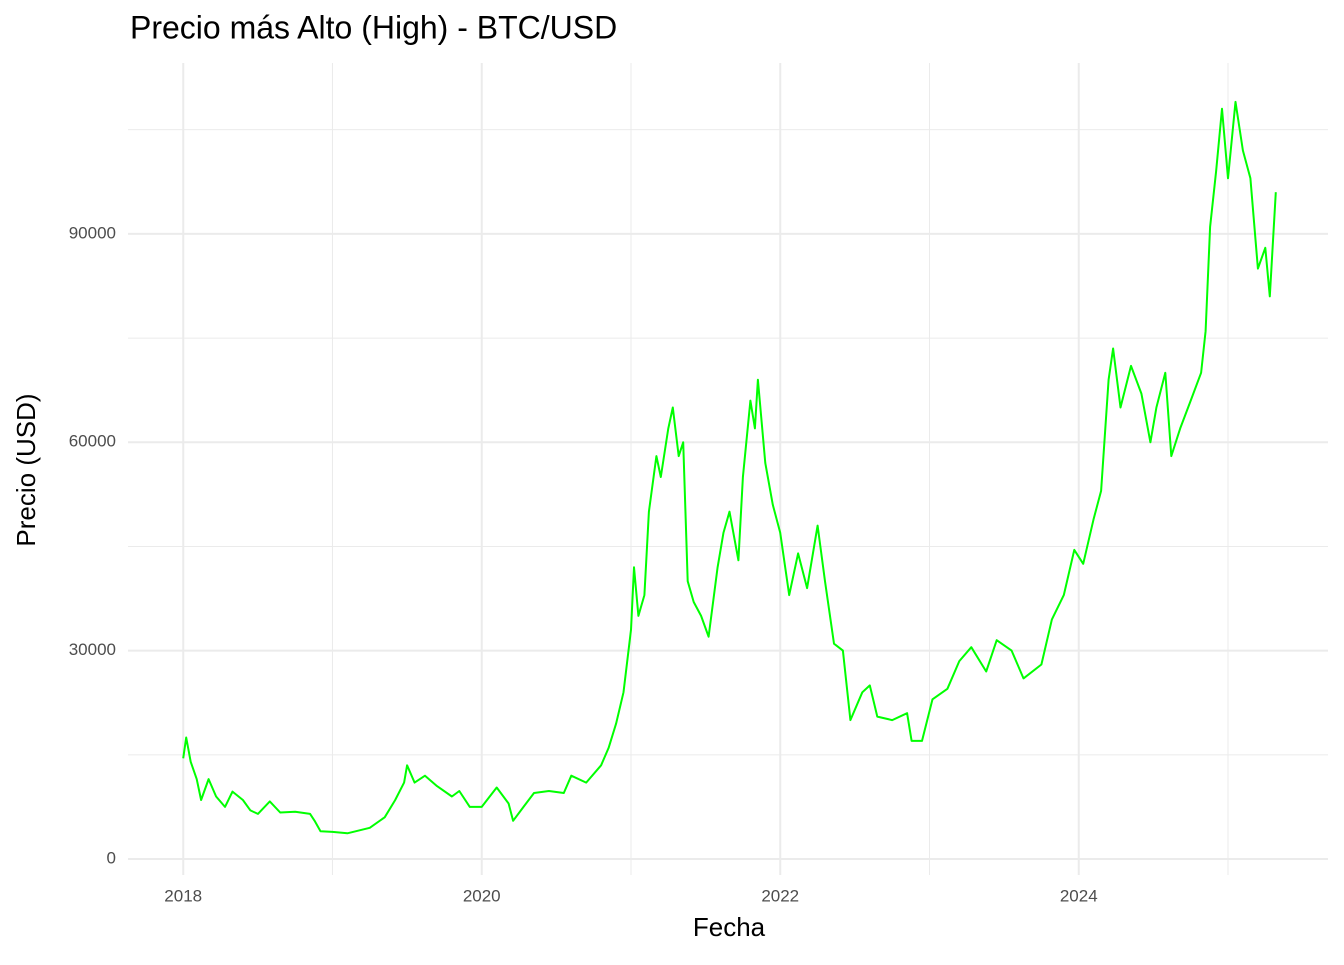 Image resolution: width=1344 pixels, height=965 pixels. I want to click on x-tick-label: 2024, so click(1079, 895).